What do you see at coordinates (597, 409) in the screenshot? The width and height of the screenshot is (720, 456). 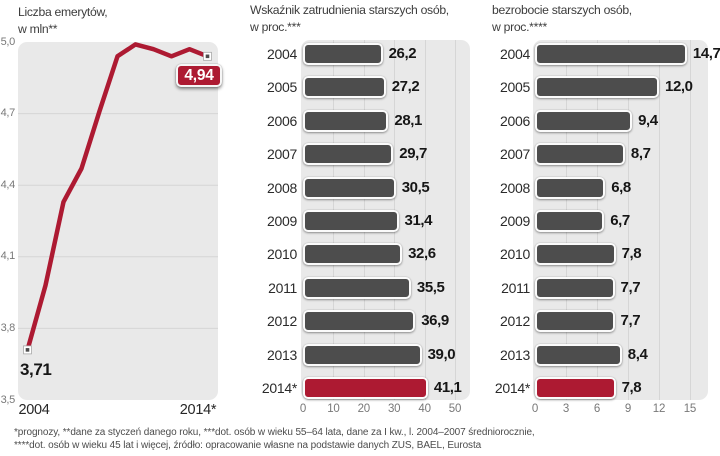 I see `x-tick-label: 6` at bounding box center [597, 409].